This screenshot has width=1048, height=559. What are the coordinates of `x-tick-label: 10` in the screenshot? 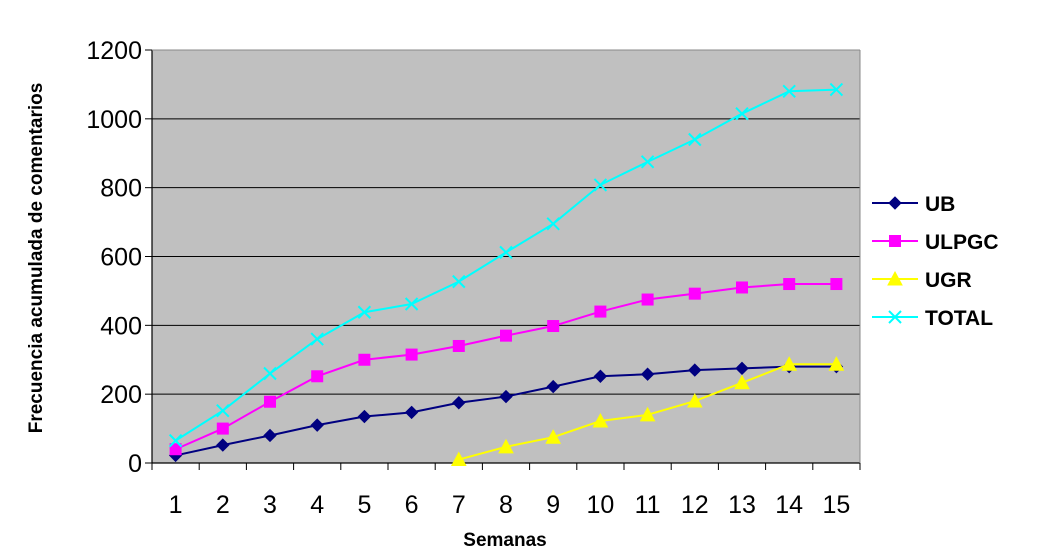 It's located at (600, 505).